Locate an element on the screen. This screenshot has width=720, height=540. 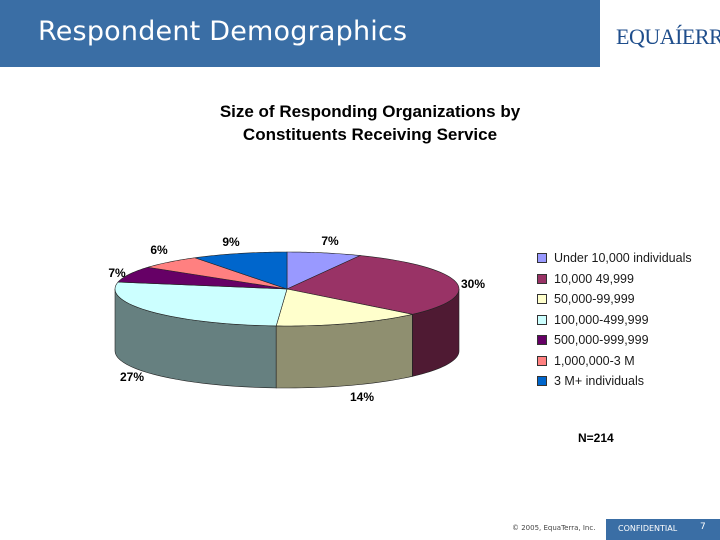
confidential-bar is located at coordinates (663, 529).